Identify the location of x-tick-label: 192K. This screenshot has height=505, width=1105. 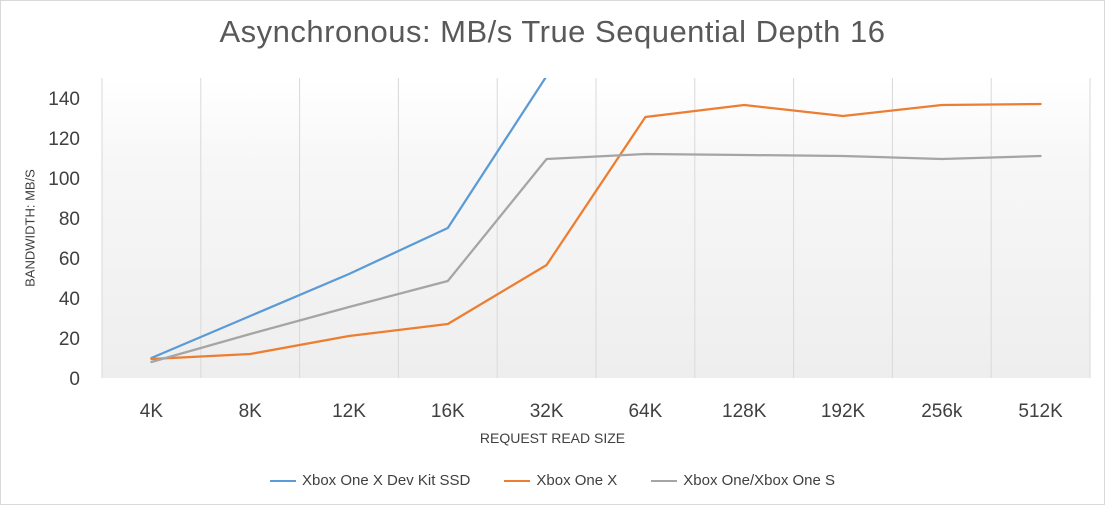
(843, 411).